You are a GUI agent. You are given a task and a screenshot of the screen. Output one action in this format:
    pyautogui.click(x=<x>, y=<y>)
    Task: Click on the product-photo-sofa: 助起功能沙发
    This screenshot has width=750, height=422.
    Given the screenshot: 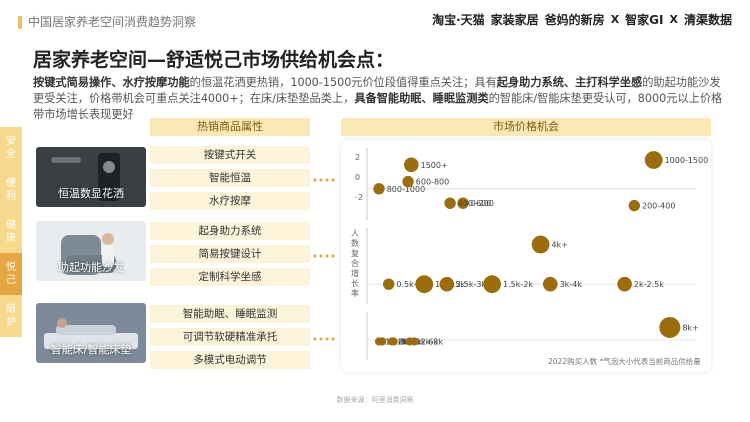 What is the action you would take?
    pyautogui.click(x=91, y=251)
    